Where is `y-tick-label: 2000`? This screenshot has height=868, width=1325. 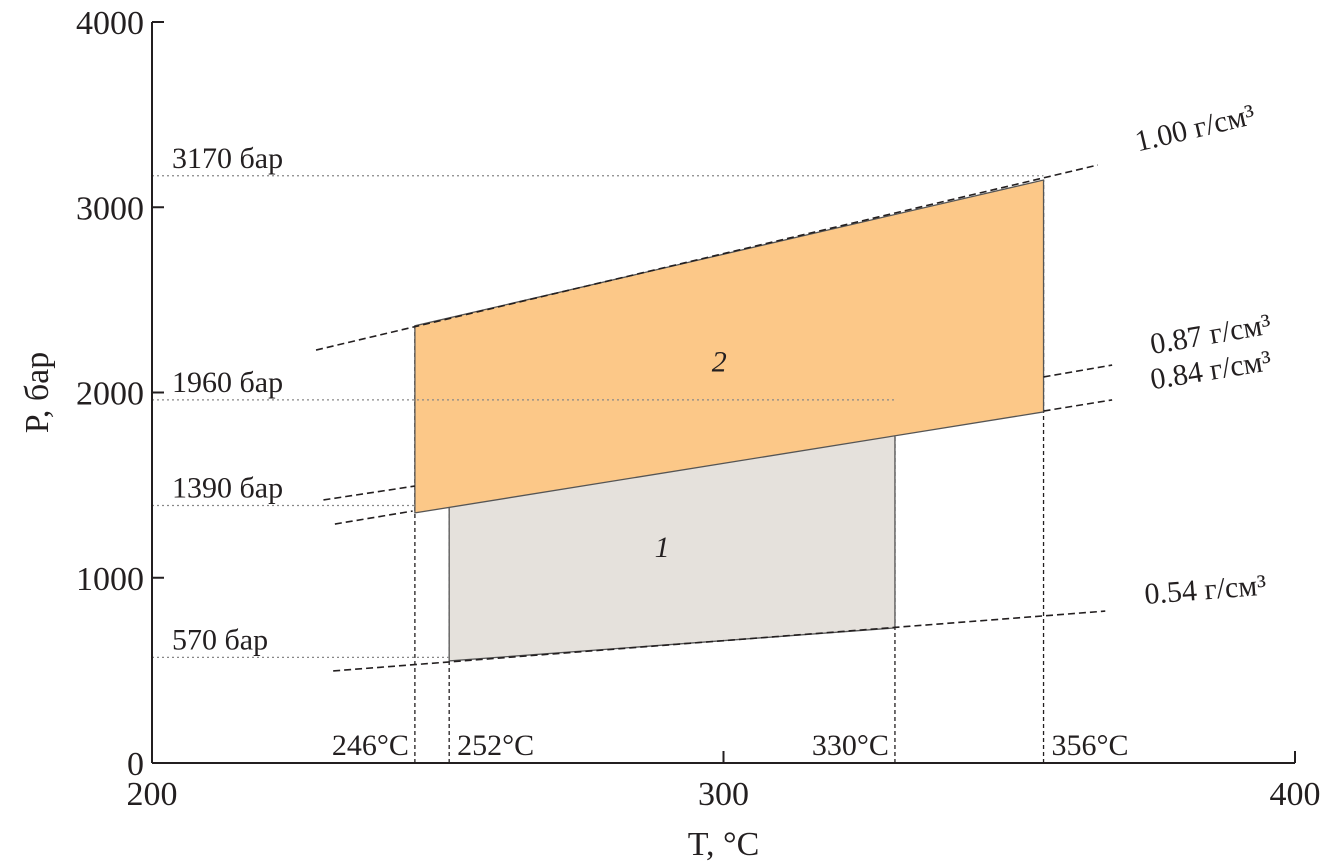
y-tick-label: 2000 is located at coordinates (110, 394).